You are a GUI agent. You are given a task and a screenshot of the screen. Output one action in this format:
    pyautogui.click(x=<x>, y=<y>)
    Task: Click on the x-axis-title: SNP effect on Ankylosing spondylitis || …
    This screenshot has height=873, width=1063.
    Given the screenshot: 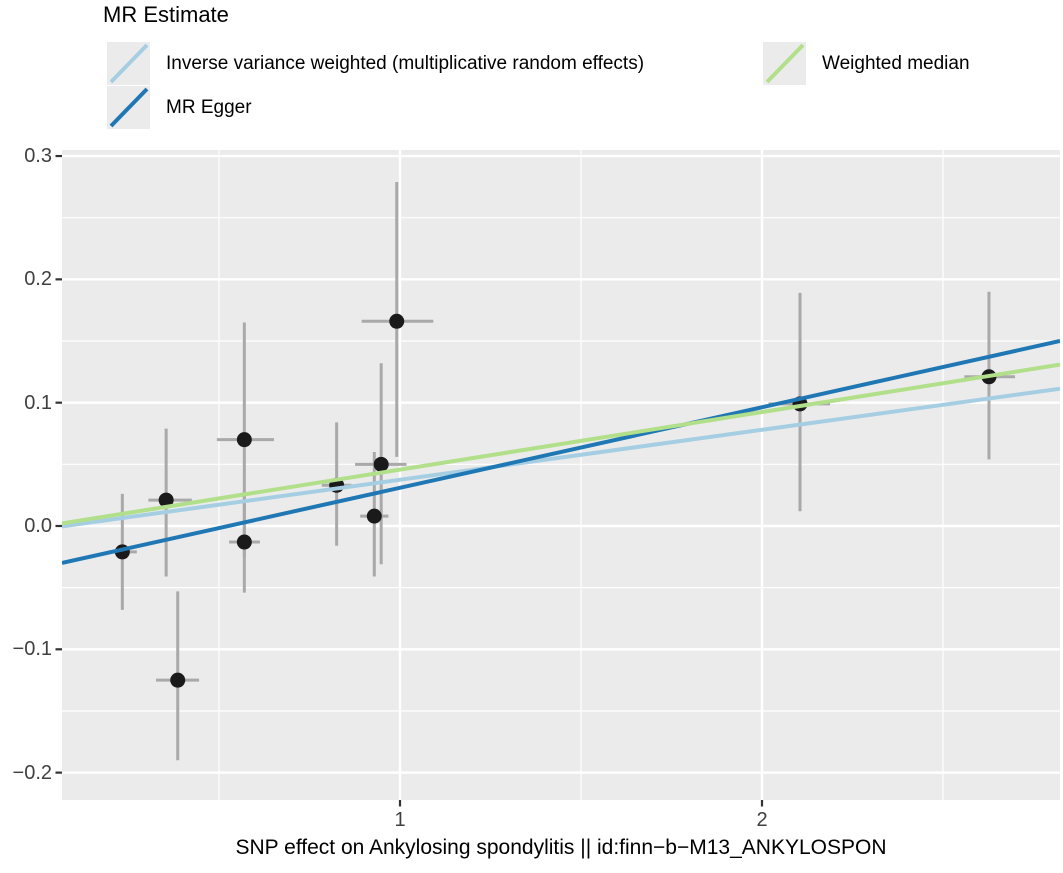 What is the action you would take?
    pyautogui.click(x=561, y=847)
    